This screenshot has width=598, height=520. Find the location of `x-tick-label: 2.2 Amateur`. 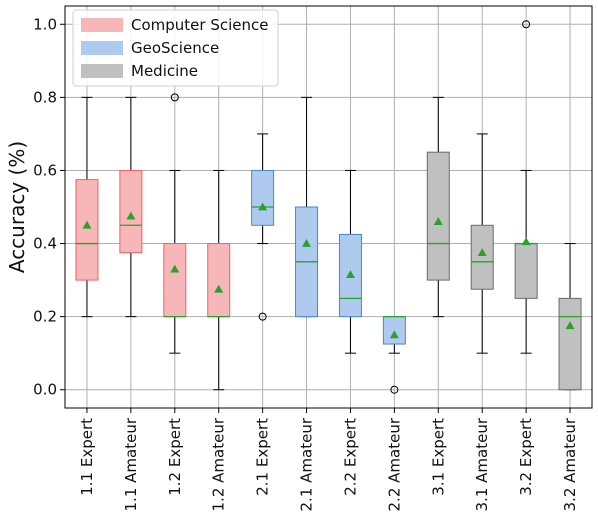

x-tick-label: 2.2 Amateur is located at coordinates (394, 464).